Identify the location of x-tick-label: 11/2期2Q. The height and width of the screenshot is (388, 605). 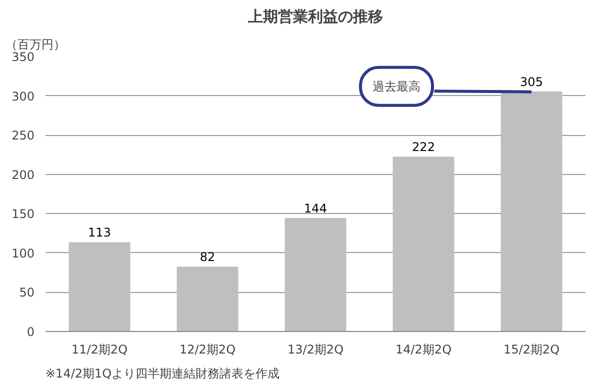
(99, 349).